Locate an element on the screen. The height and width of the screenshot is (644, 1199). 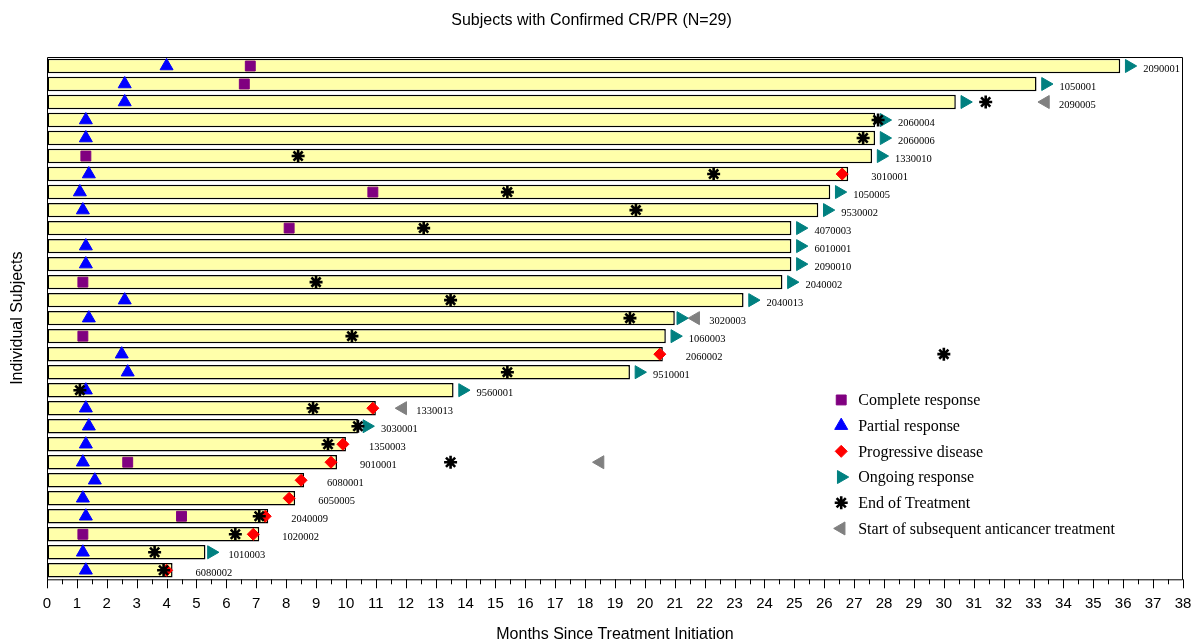
legend-label: Ongoing response is located at coordinates (916, 477).